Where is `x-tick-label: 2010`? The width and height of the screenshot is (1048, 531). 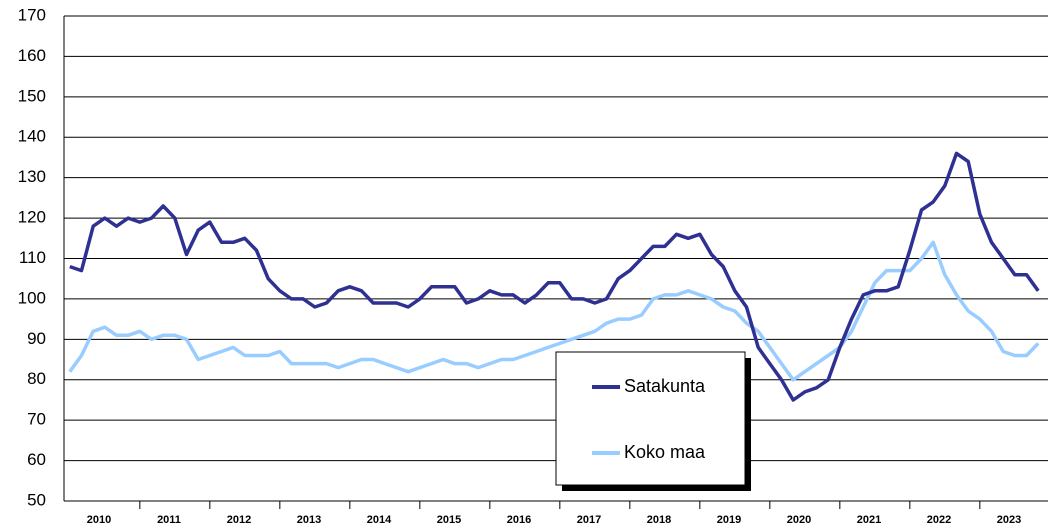 x-tick-label: 2010 is located at coordinates (99, 520).